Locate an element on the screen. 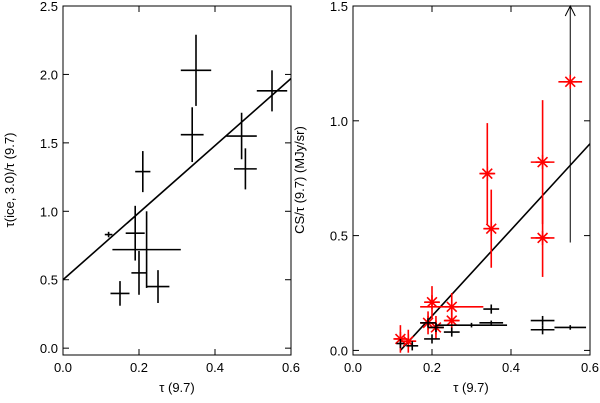 This screenshot has height=403, width=600. left-x-tick-label: 0.0 is located at coordinates (63, 367).